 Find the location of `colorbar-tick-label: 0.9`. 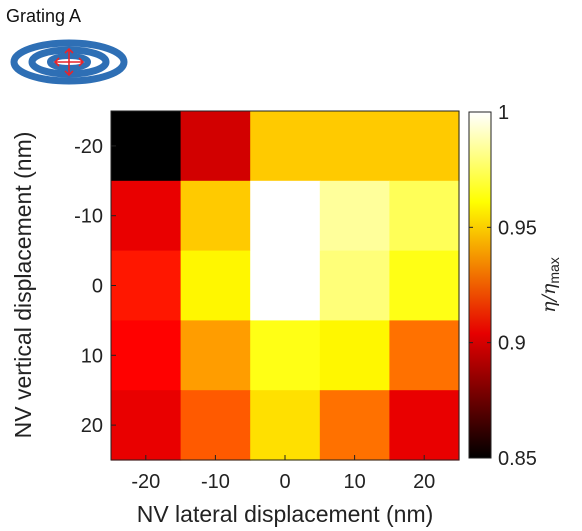

colorbar-tick-label: 0.9 is located at coordinates (512, 344).